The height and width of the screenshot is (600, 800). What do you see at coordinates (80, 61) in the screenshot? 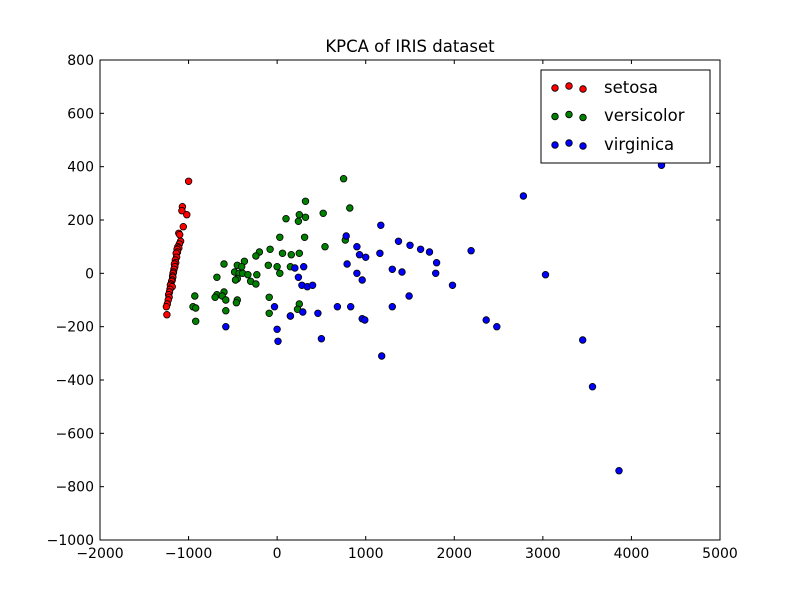
I see `y-tick-label-800: 800` at bounding box center [80, 61].